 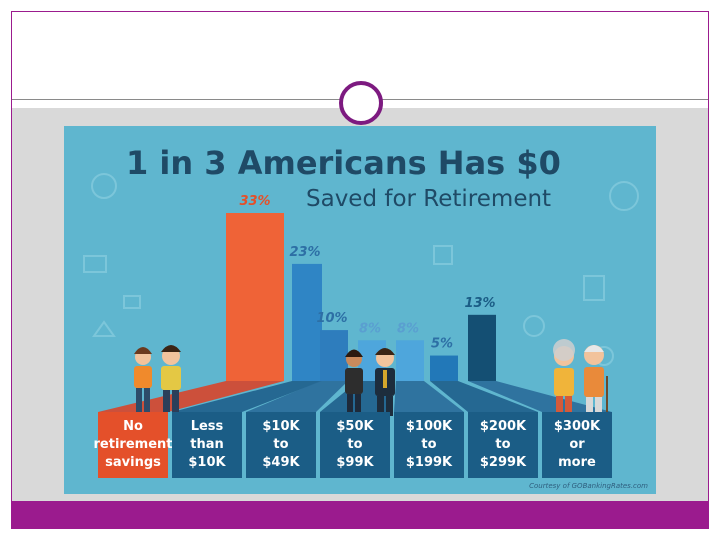 What do you see at coordinates (503, 462) in the screenshot?
I see `category-label-line-5-2: $299K` at bounding box center [503, 462].